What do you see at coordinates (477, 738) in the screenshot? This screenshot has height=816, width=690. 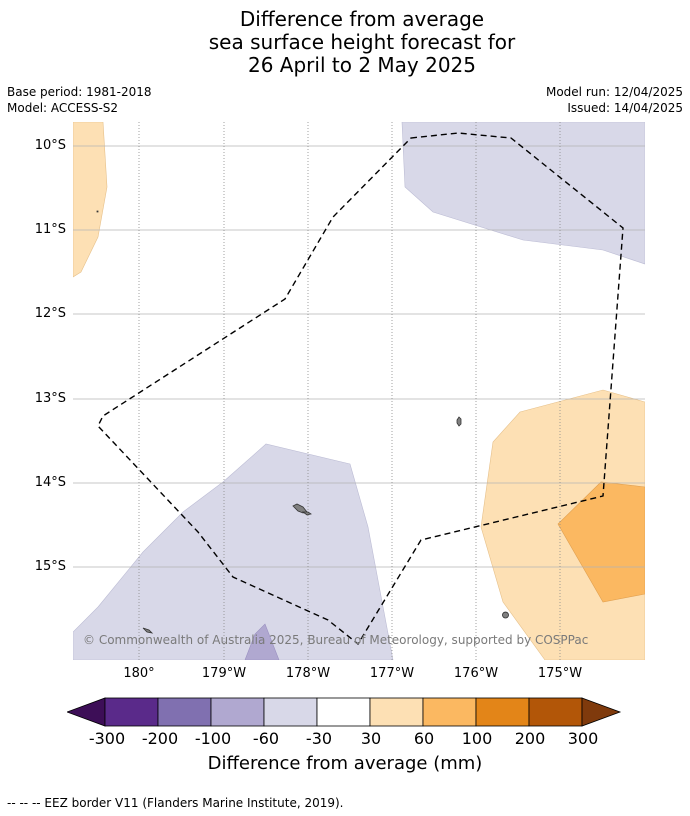 I see `colorbar-label-100: 100` at bounding box center [477, 738].